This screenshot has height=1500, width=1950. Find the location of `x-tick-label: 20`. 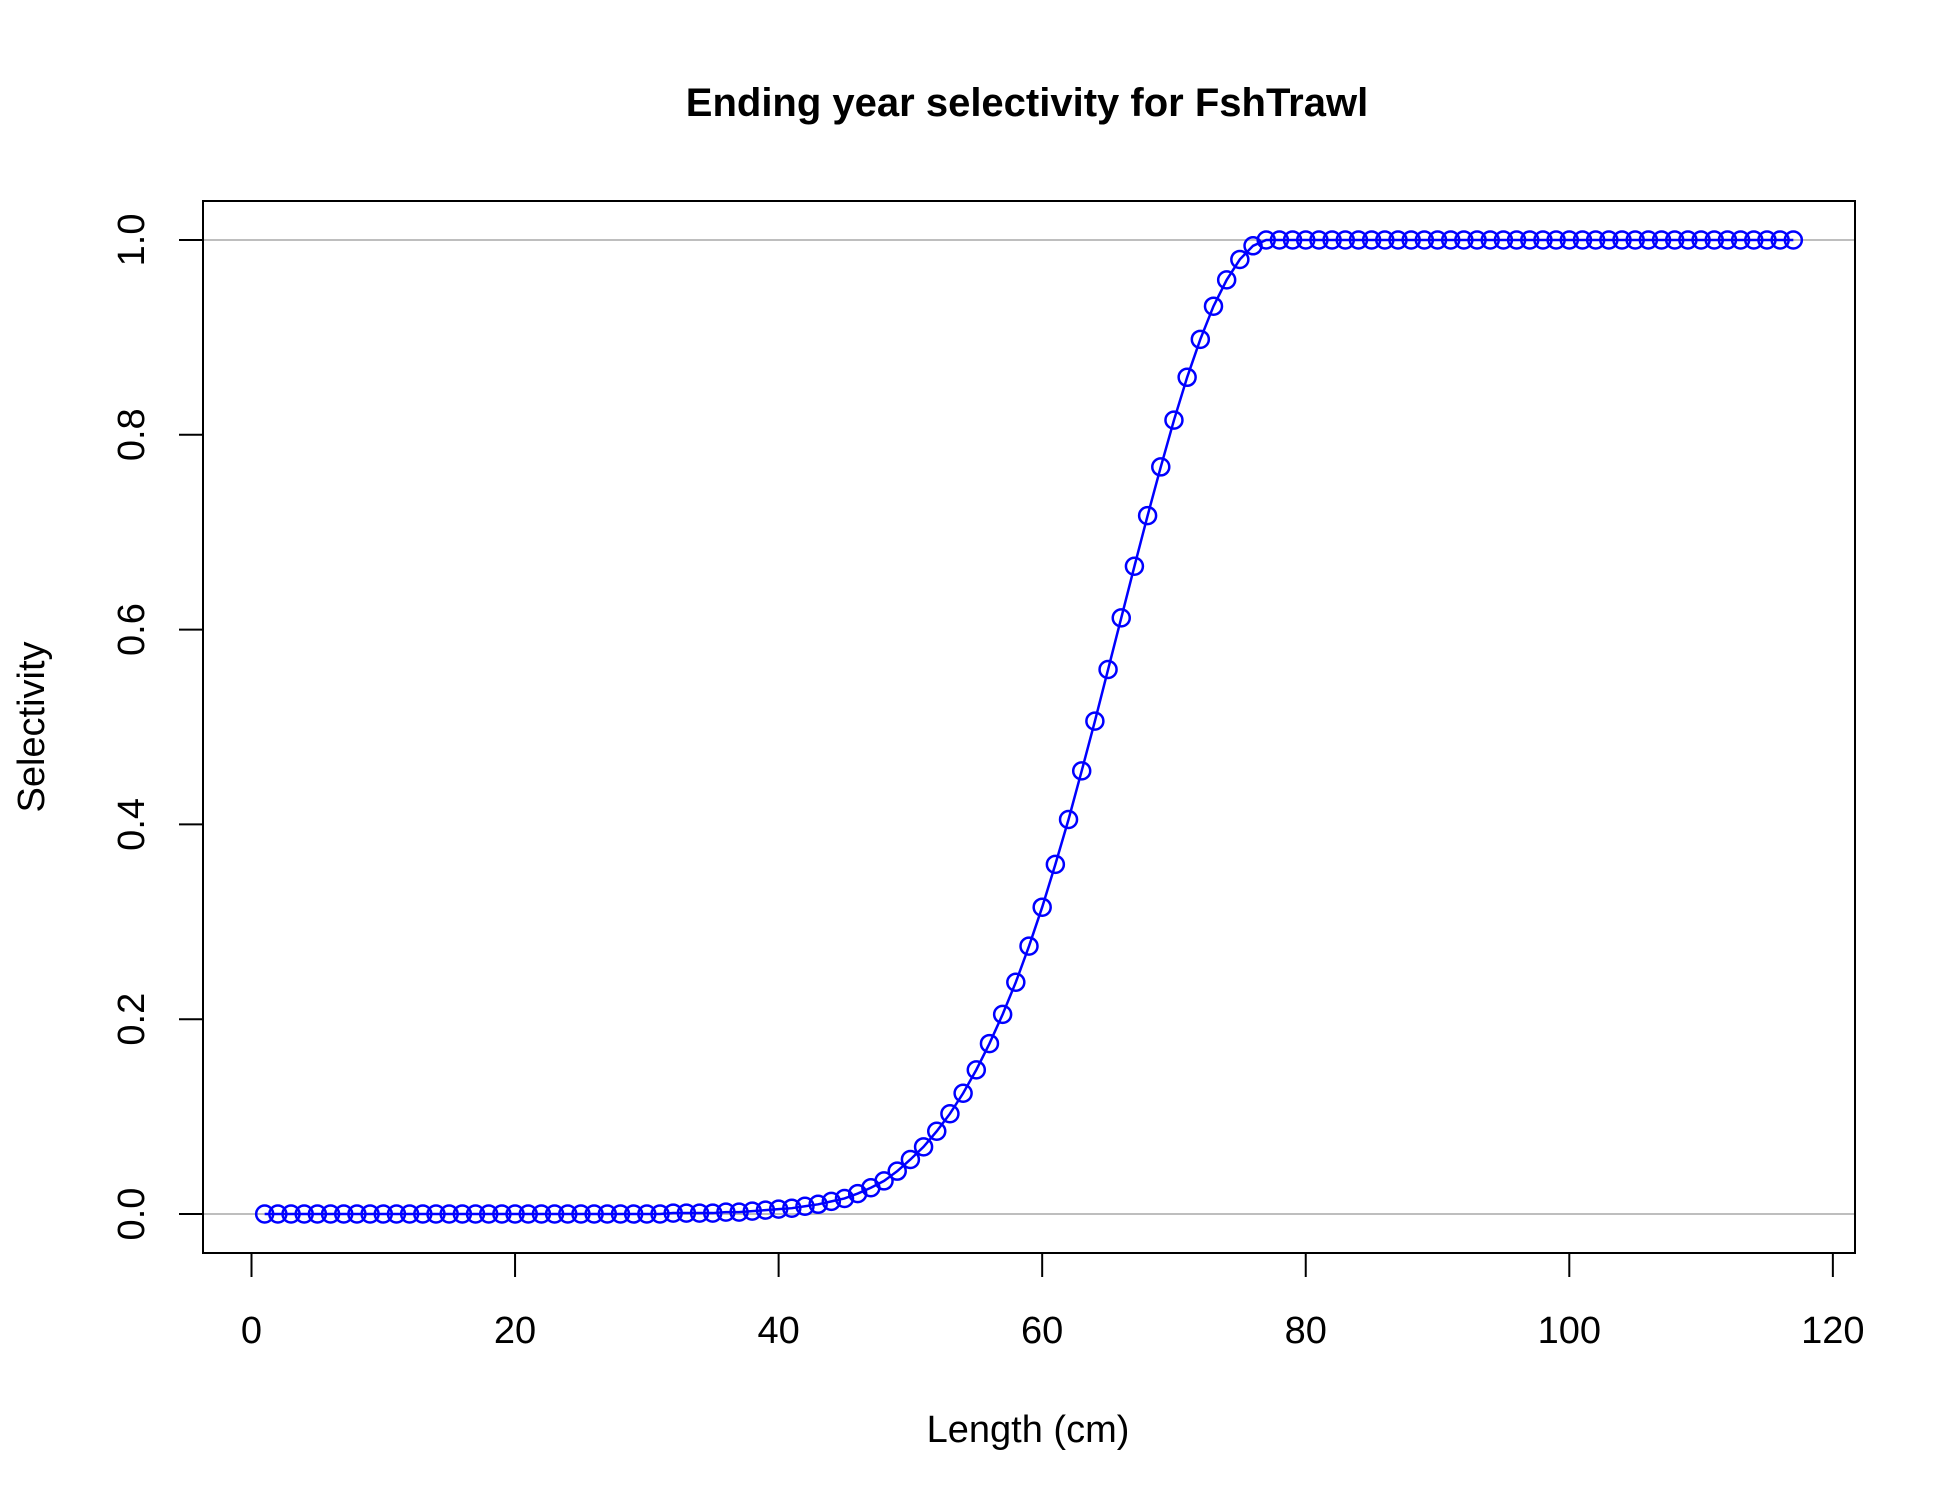

x-tick-label: 20 is located at coordinates (515, 1331).